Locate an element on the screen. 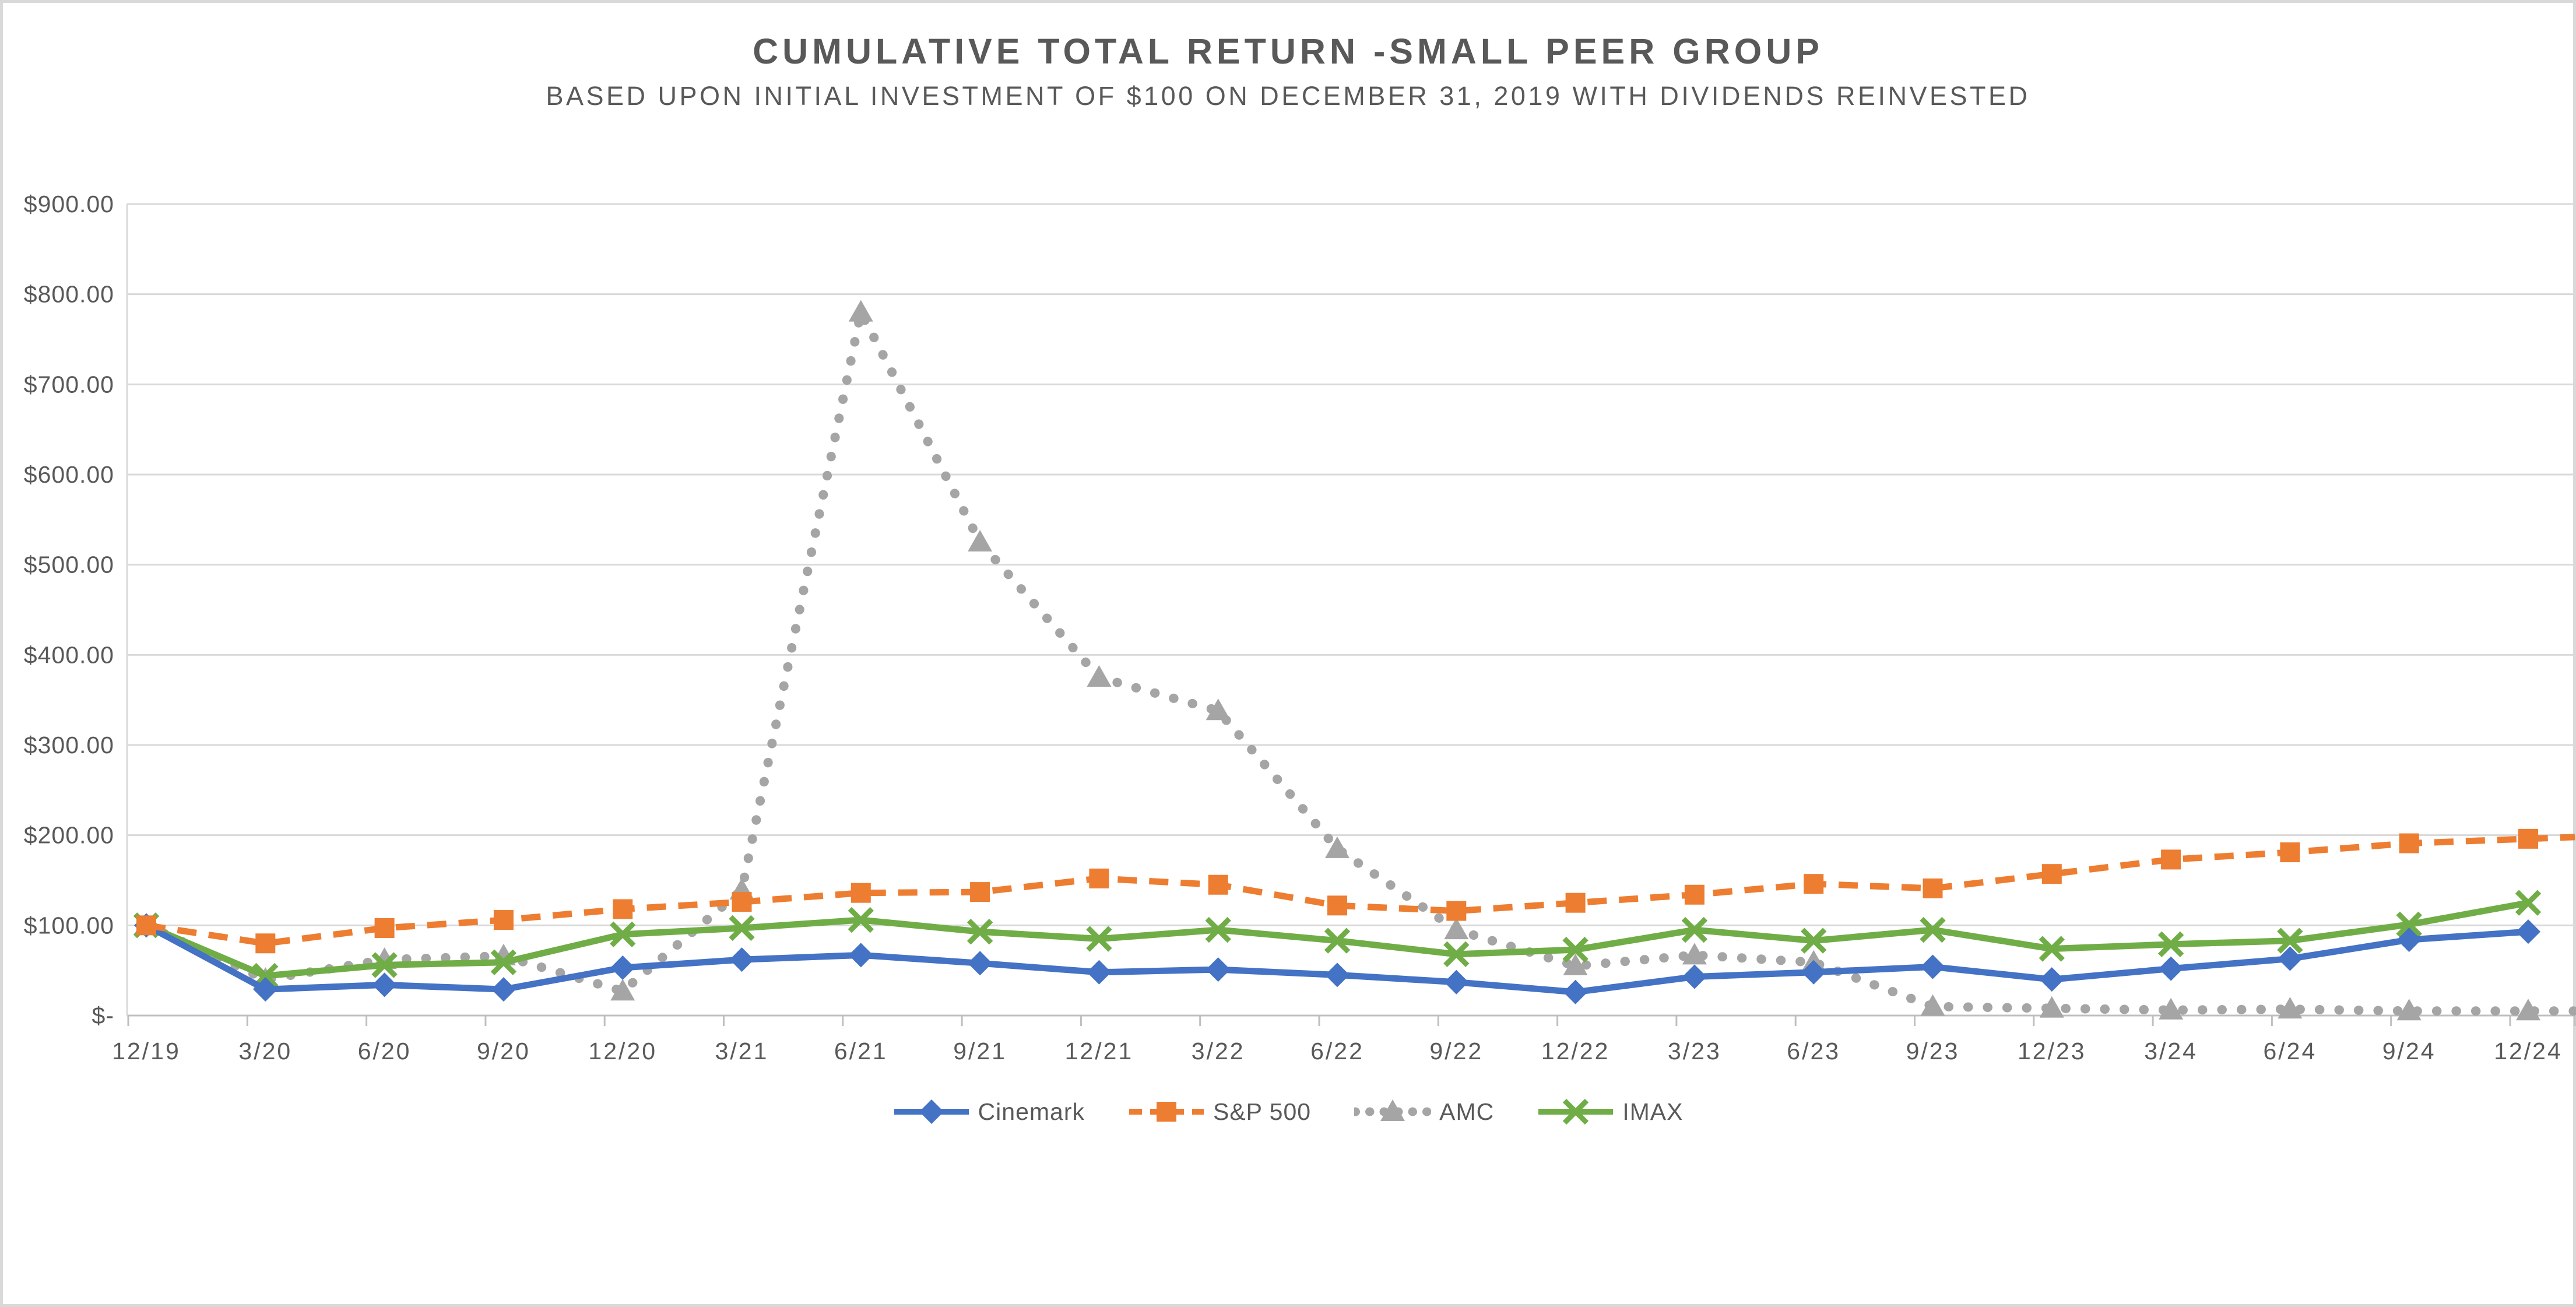 The image size is (2576, 1307). y-axis-label: $- is located at coordinates (103, 1016).